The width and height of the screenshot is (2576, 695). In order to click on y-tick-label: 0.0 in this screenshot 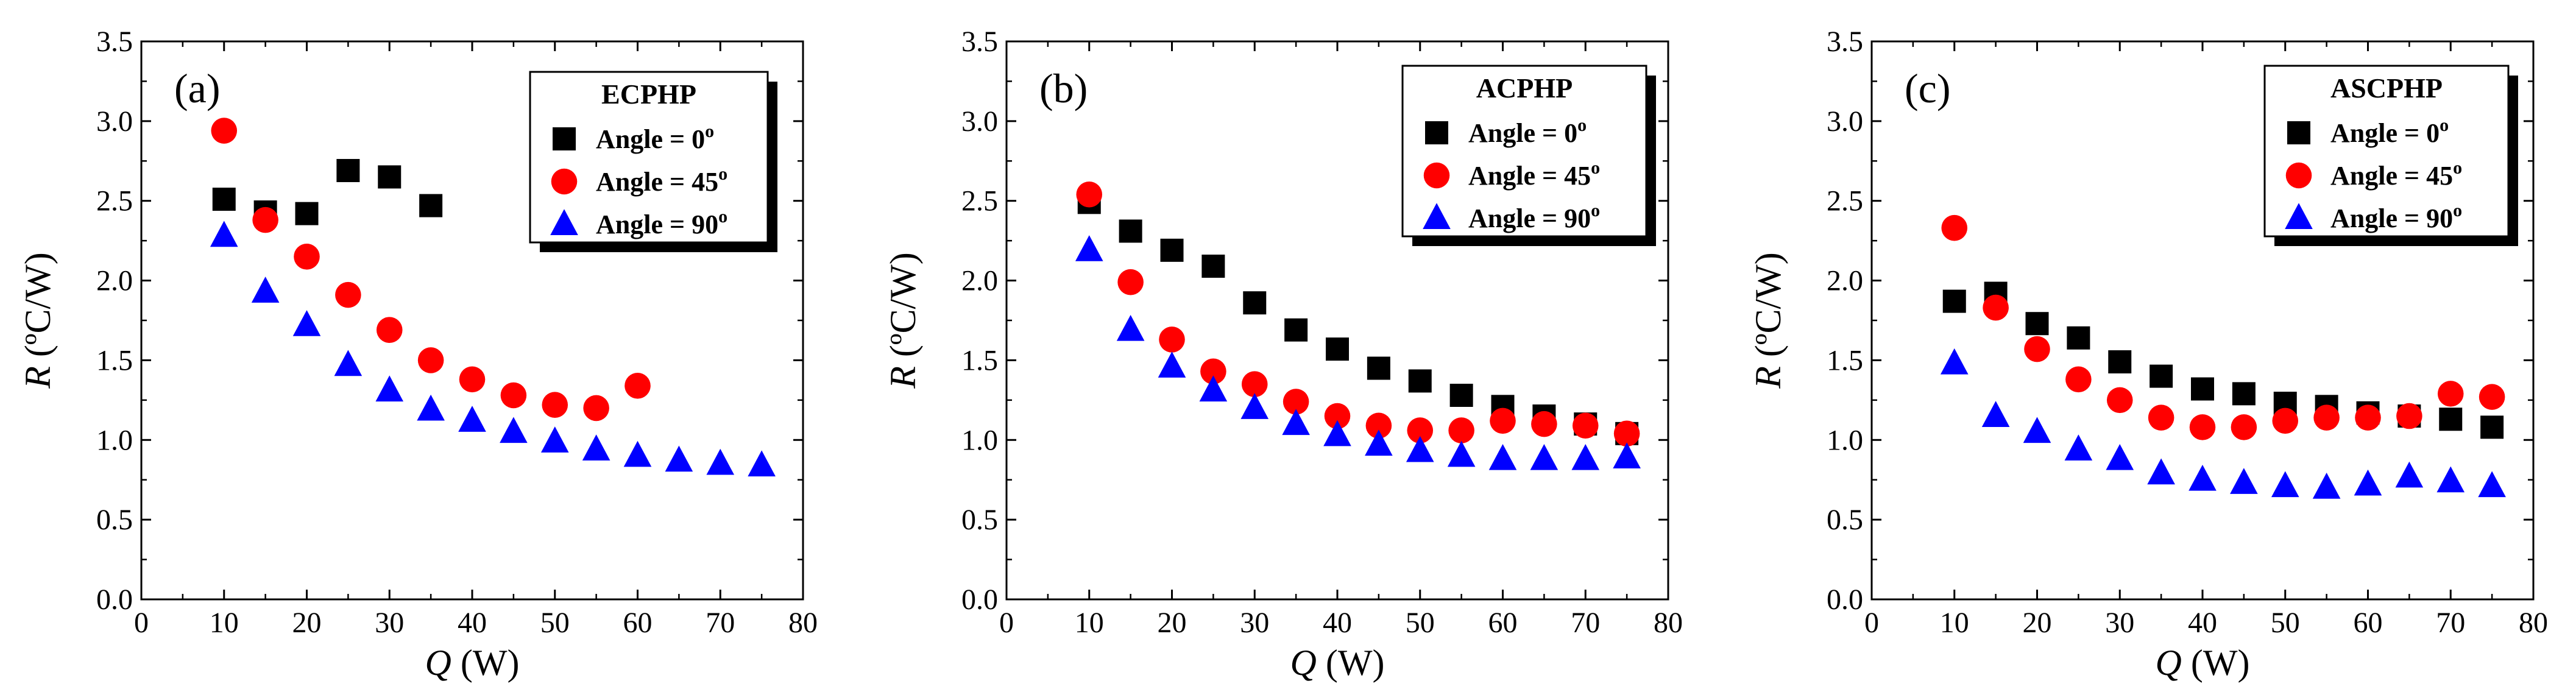, I will do `click(1845, 600)`.